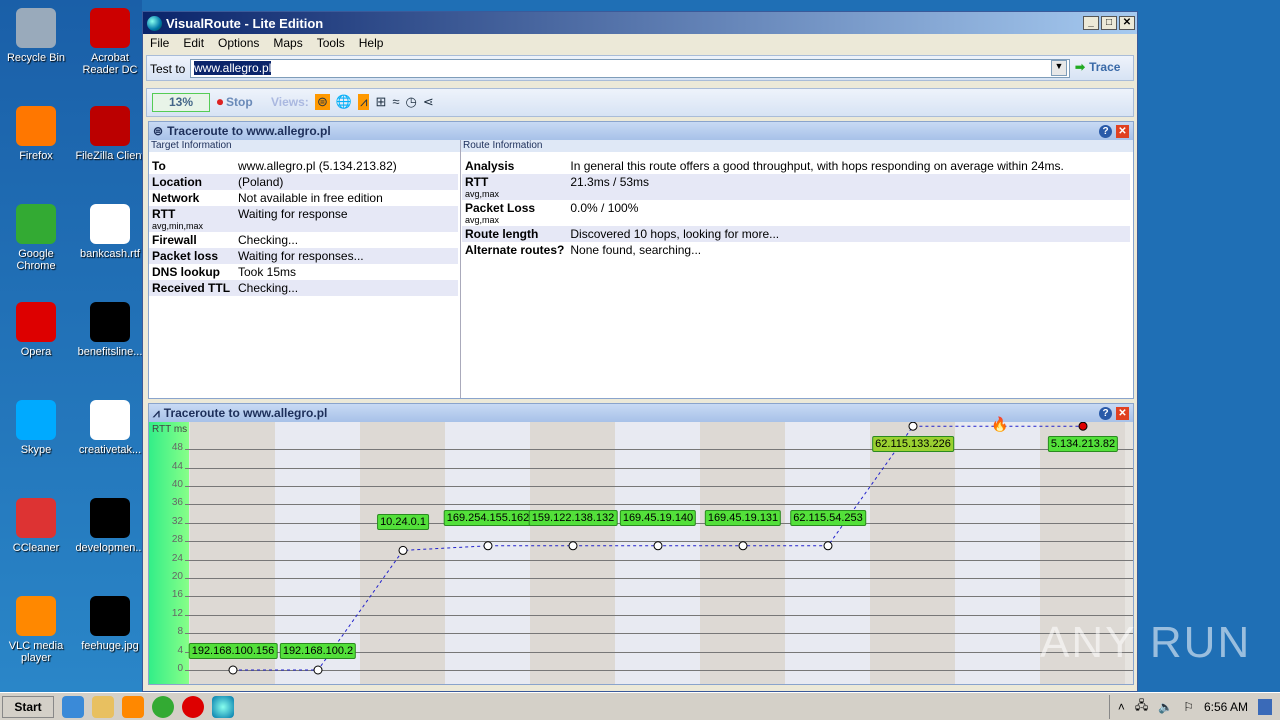 The height and width of the screenshot is (720, 1280). What do you see at coordinates (658, 517) in the screenshot?
I see `hop-label: 169.45.19.140` at bounding box center [658, 517].